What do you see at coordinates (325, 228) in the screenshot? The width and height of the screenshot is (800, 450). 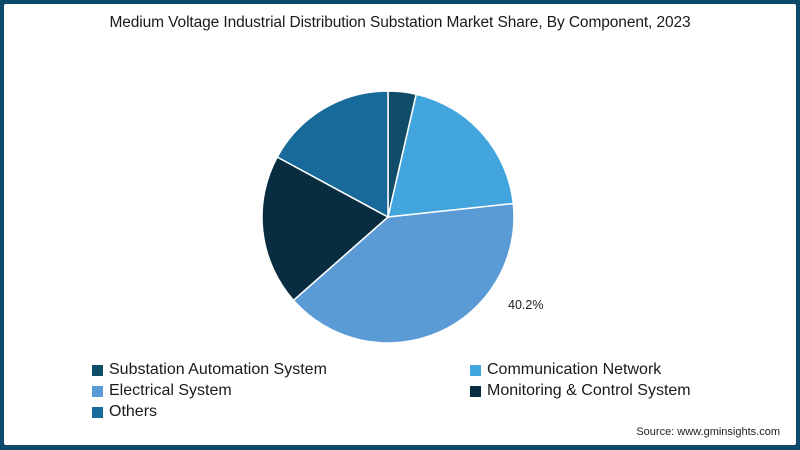 I see `pie-slice-monitoring-control-system` at bounding box center [325, 228].